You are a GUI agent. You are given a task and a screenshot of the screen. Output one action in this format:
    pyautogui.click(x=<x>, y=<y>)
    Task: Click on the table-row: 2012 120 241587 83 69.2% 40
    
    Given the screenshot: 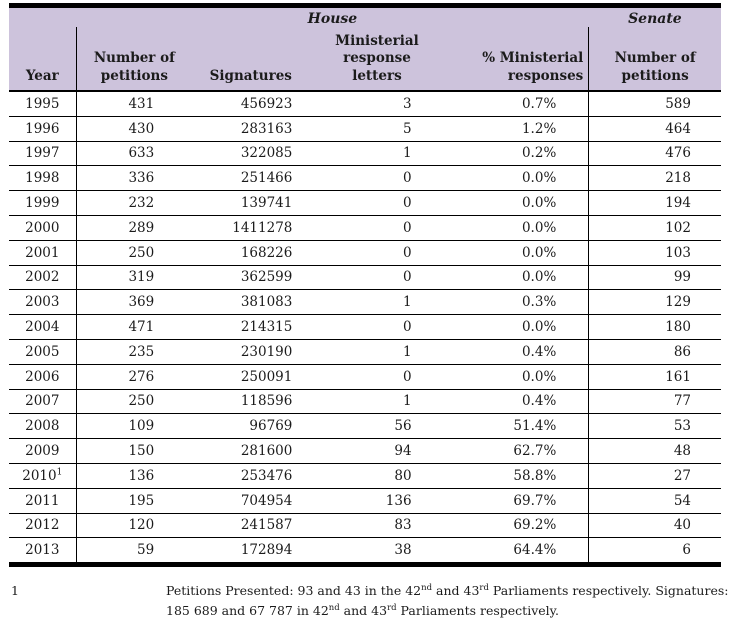 What is the action you would take?
    pyautogui.click(x=365, y=525)
    